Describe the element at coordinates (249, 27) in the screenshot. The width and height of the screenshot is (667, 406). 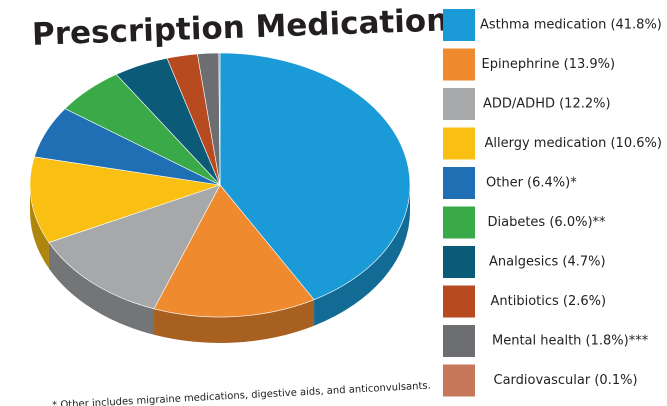
I see `chart-title: Prescription Medications` at that location.